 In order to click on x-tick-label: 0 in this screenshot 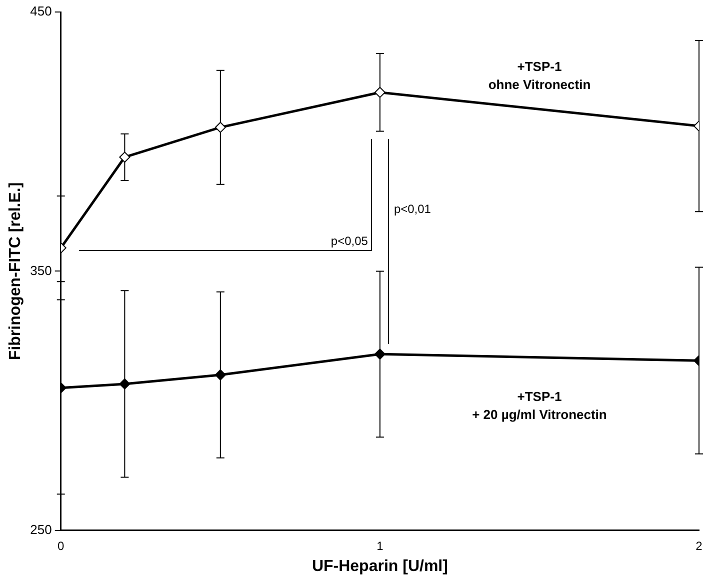, I will do `click(61, 545)`.